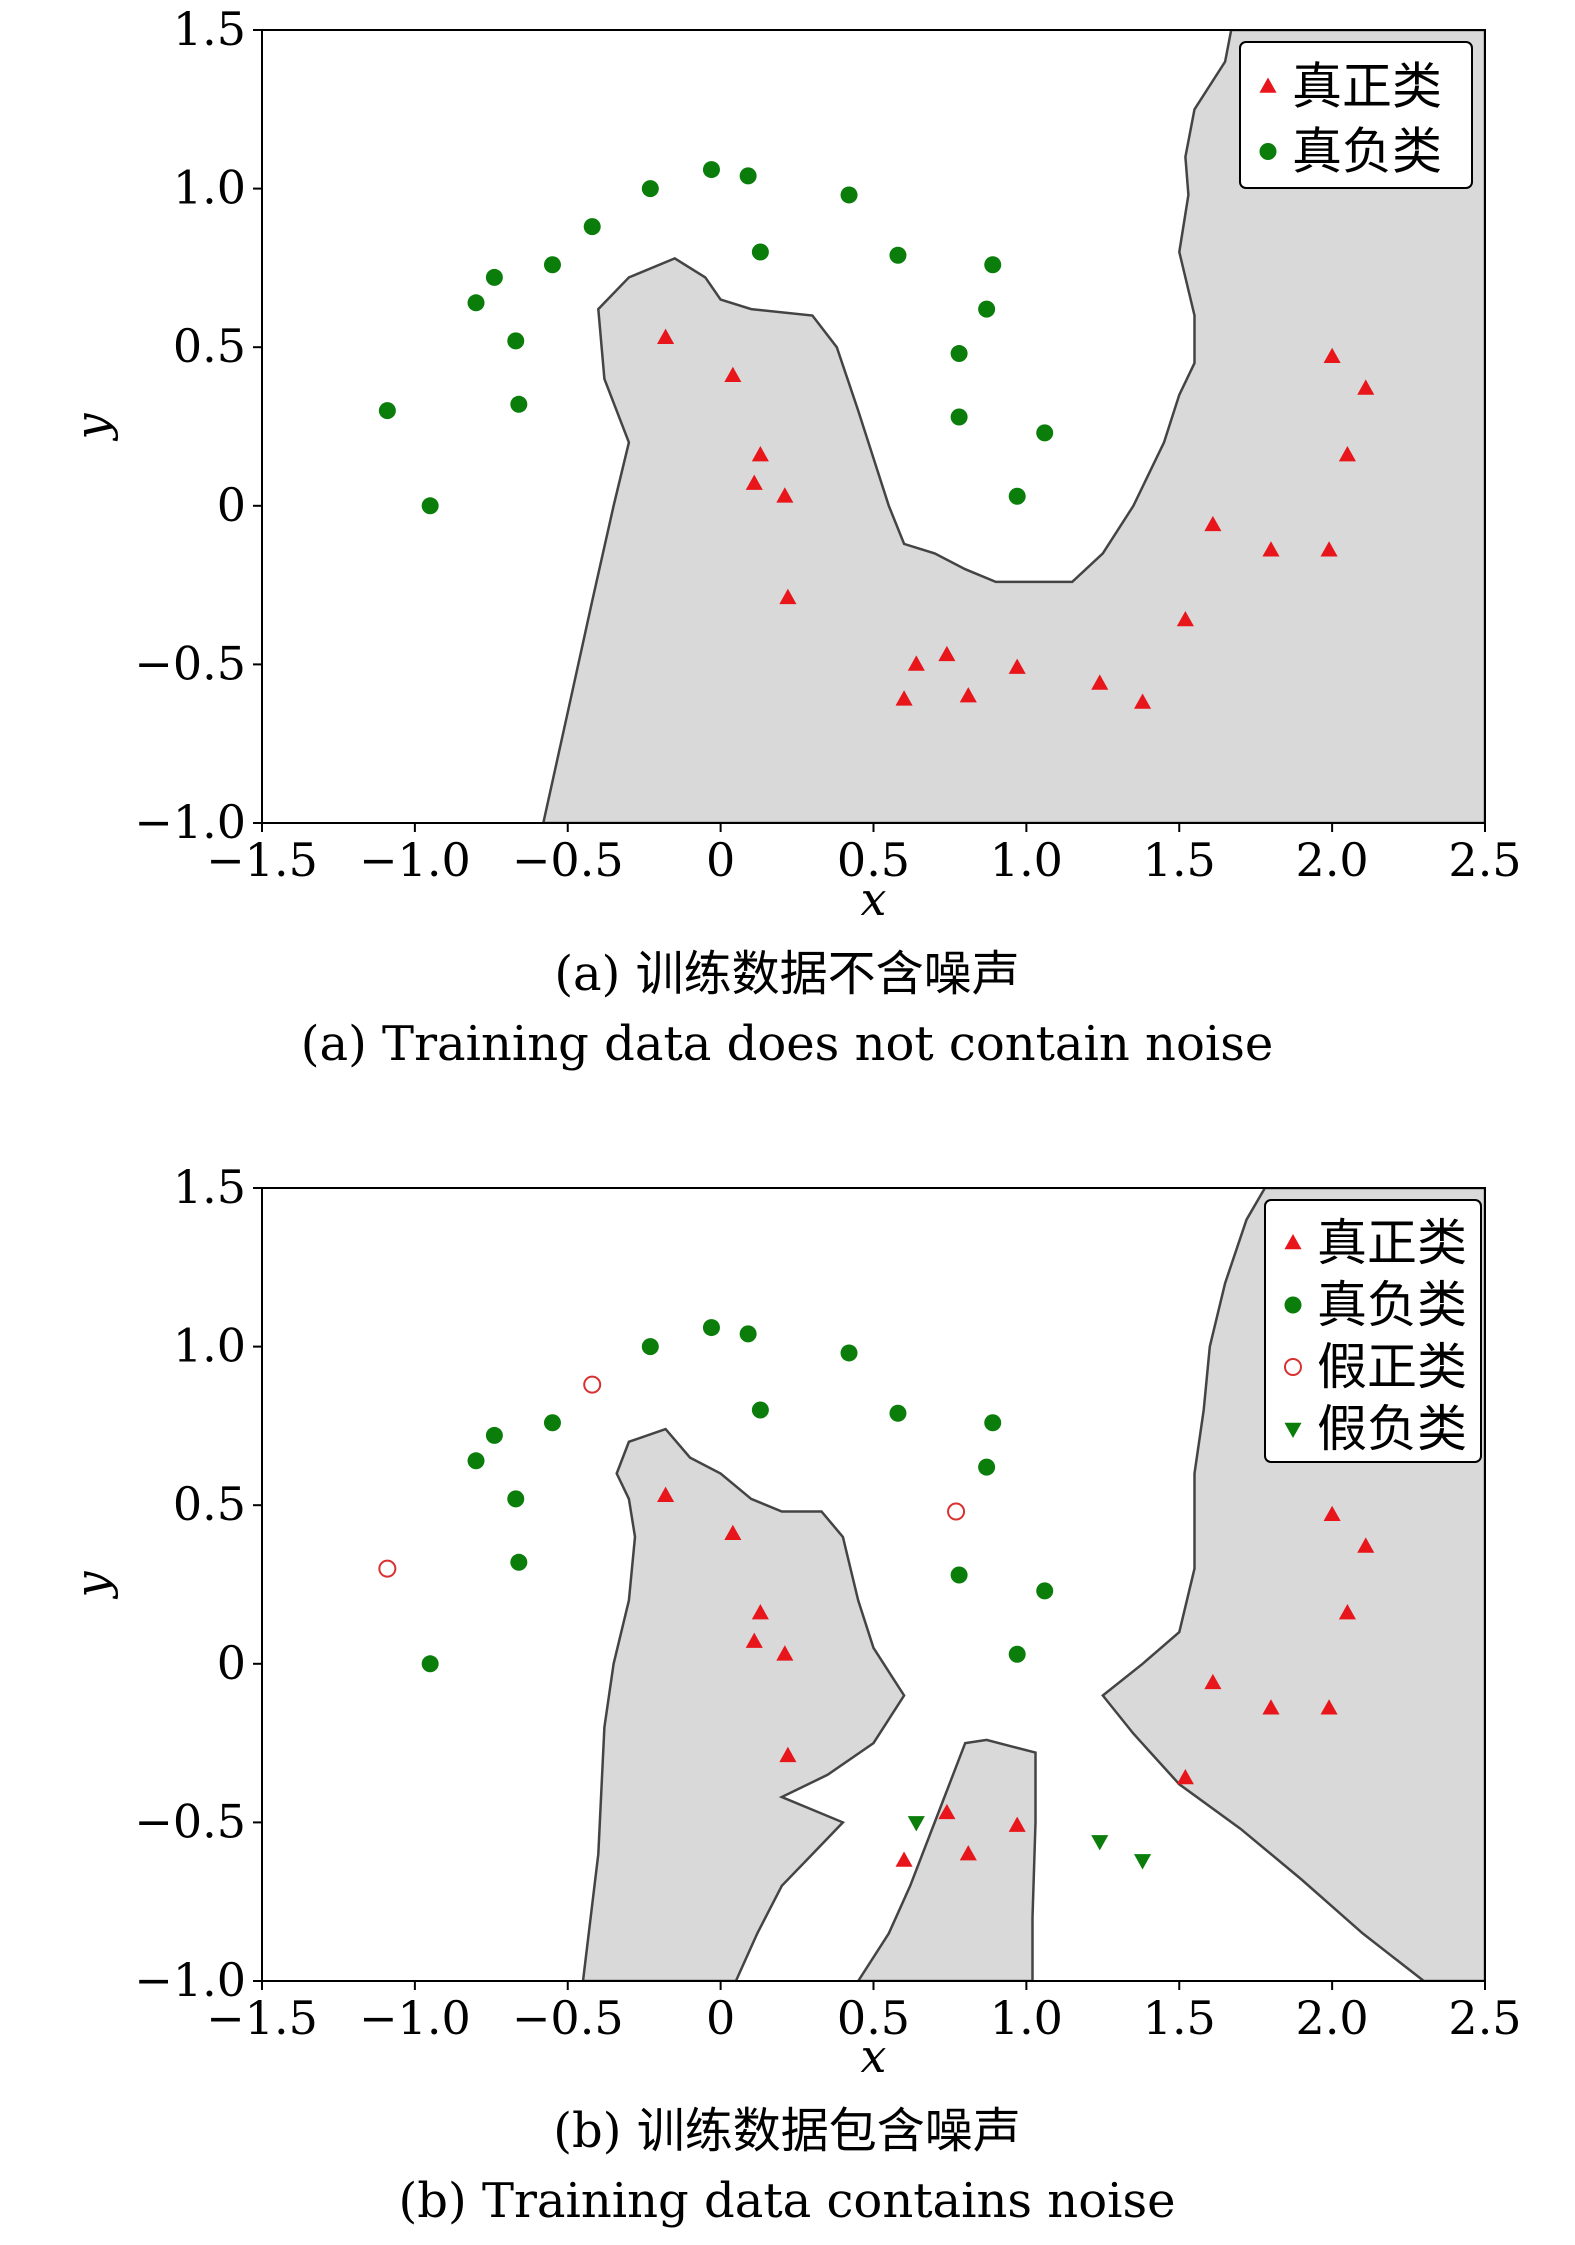 This screenshot has height=2245, width=1575. Describe the element at coordinates (415, 2018) in the screenshot. I see `x-tick-label: −1.0` at that location.